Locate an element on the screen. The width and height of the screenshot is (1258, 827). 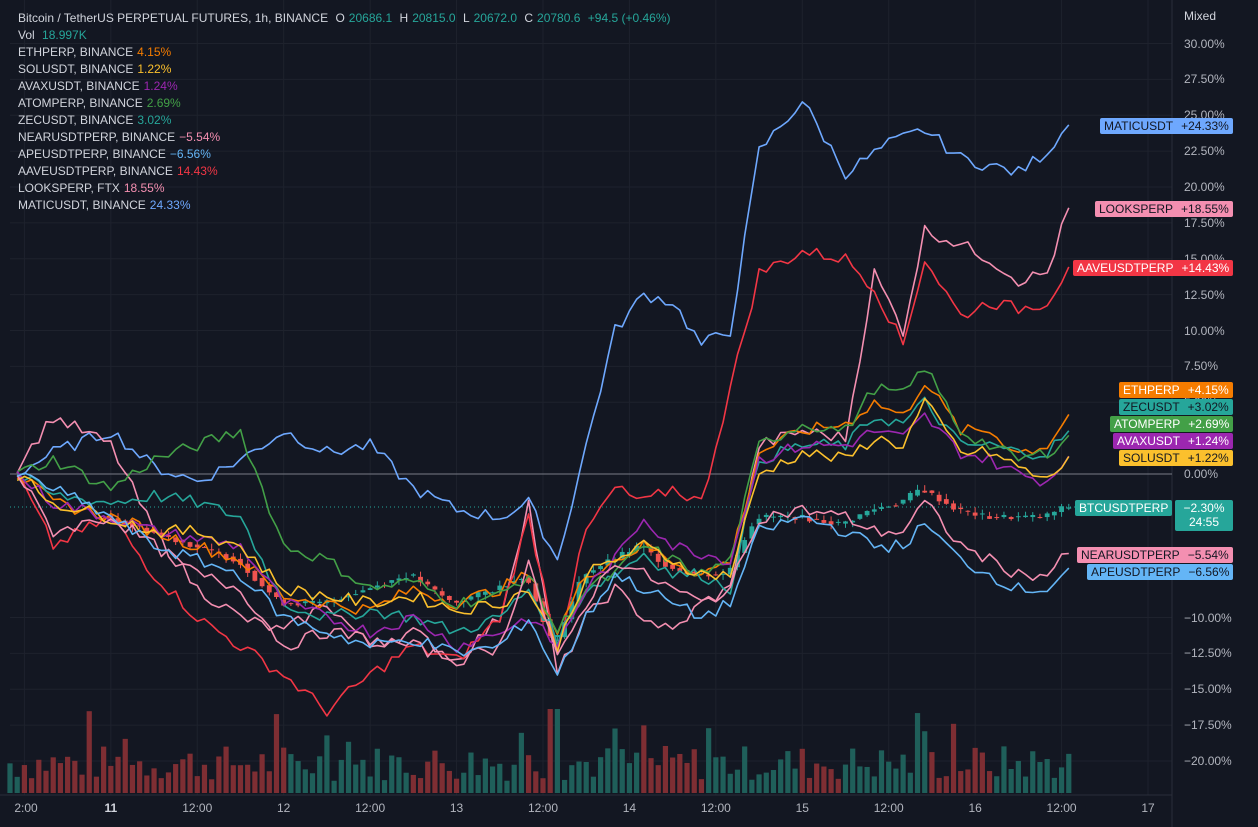
scale-mode-label: Mixed is located at coordinates (1200, 16).